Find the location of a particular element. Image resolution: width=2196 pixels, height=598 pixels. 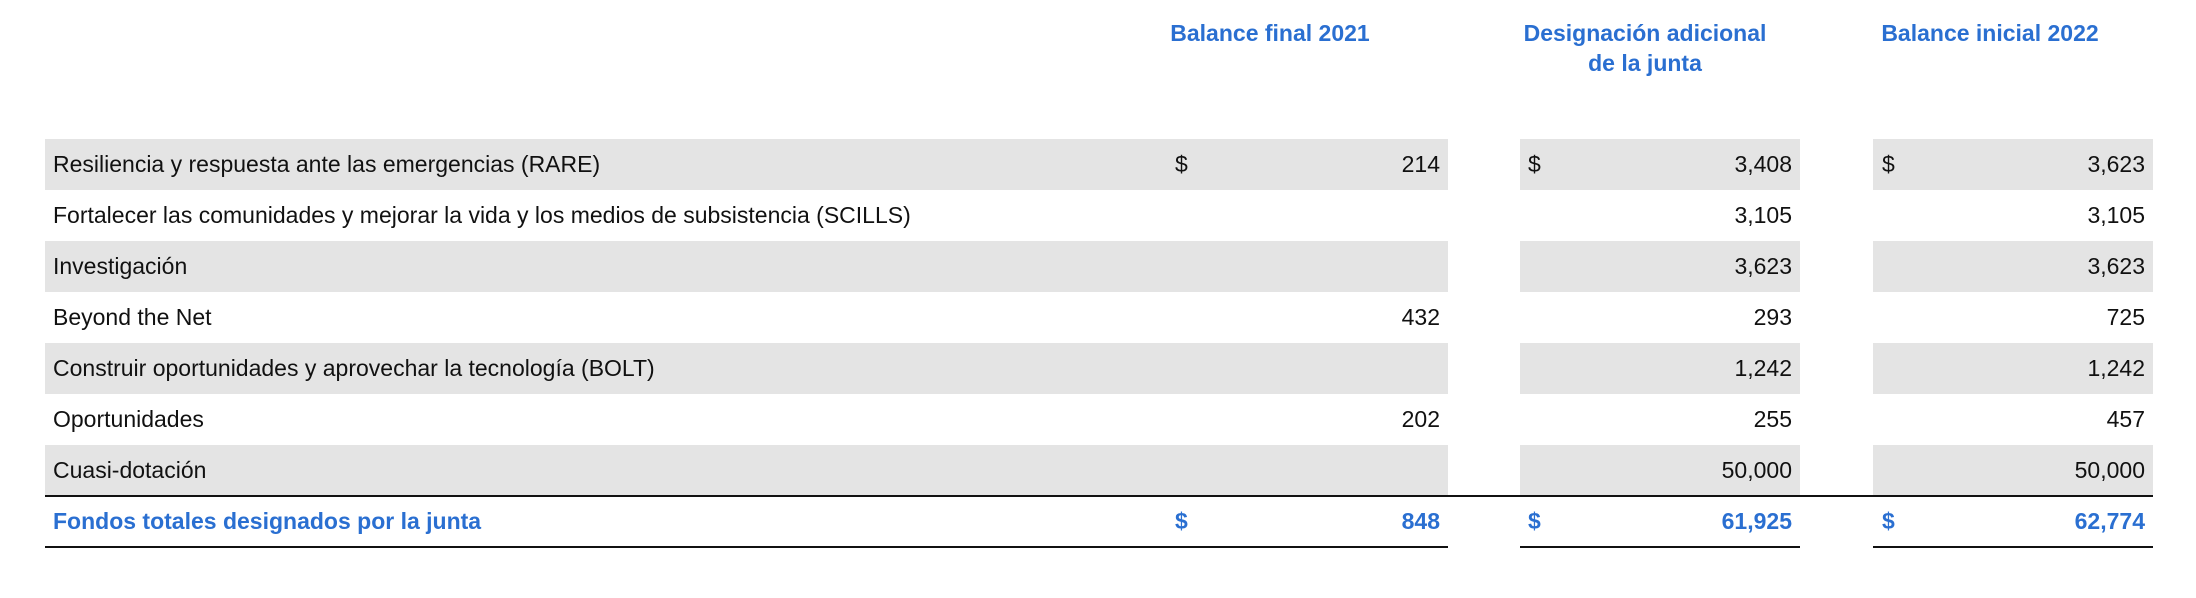

amount-cell: 3,408 is located at coordinates (1763, 164).